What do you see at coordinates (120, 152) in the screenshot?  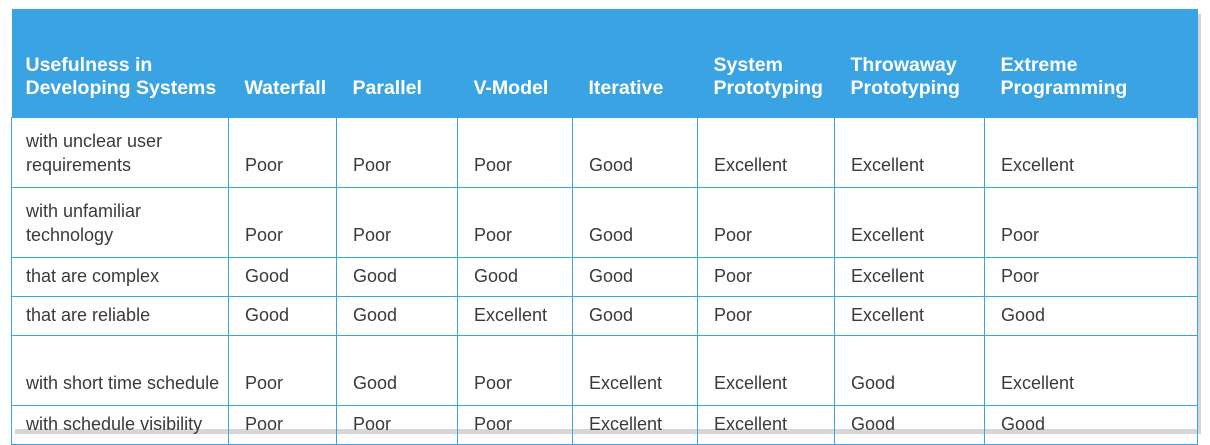 I see `row-label: with unclear user requirements` at bounding box center [120, 152].